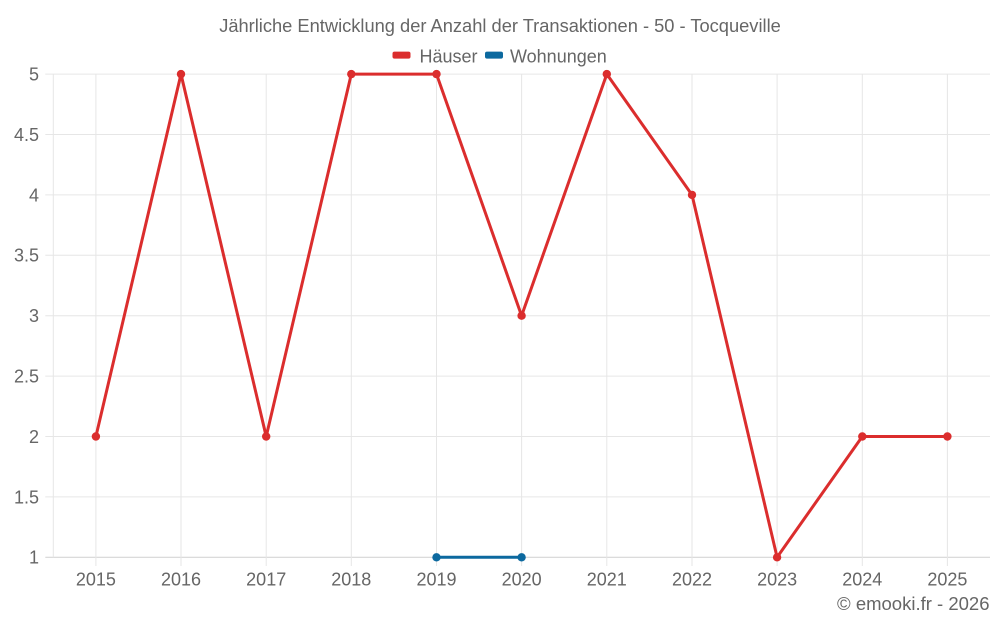  I want to click on svg-text: 1.5, so click(26, 497).